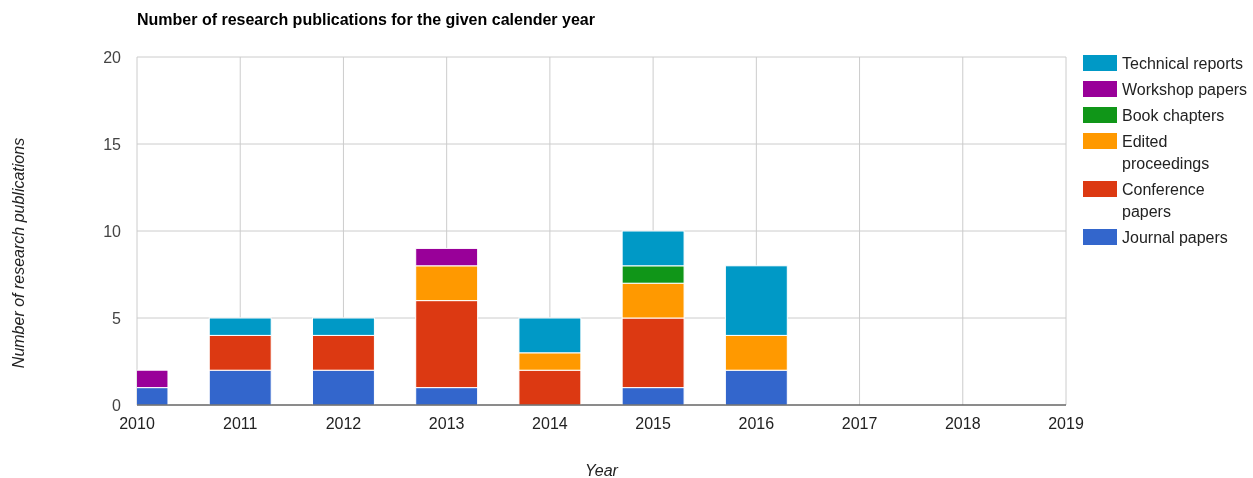 The image size is (1253, 478). Describe the element at coordinates (1166, 152) in the screenshot. I see `legend-label: Edited proceedings` at that location.